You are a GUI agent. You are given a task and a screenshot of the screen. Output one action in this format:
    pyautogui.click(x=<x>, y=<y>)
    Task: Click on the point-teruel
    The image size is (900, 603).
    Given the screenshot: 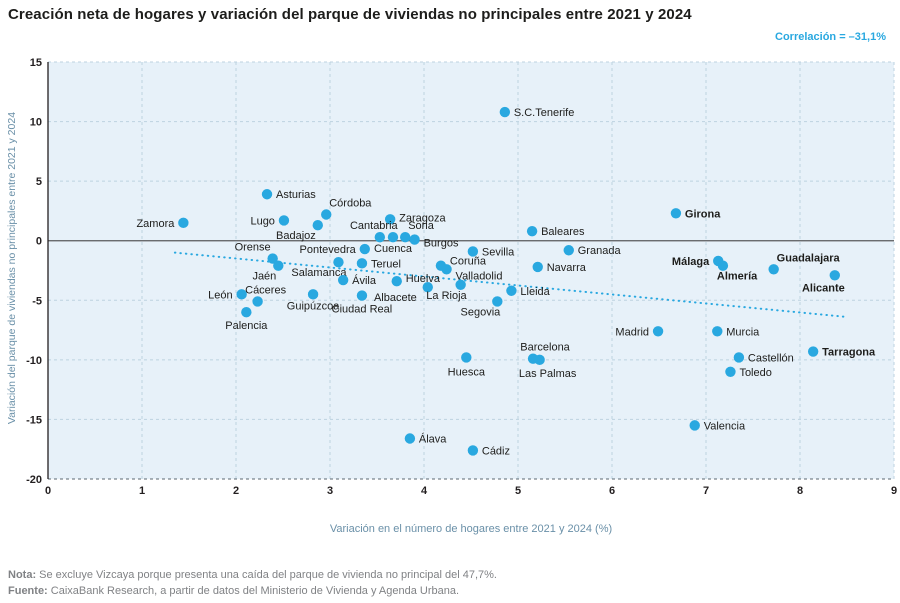 What is the action you would take?
    pyautogui.click(x=362, y=263)
    